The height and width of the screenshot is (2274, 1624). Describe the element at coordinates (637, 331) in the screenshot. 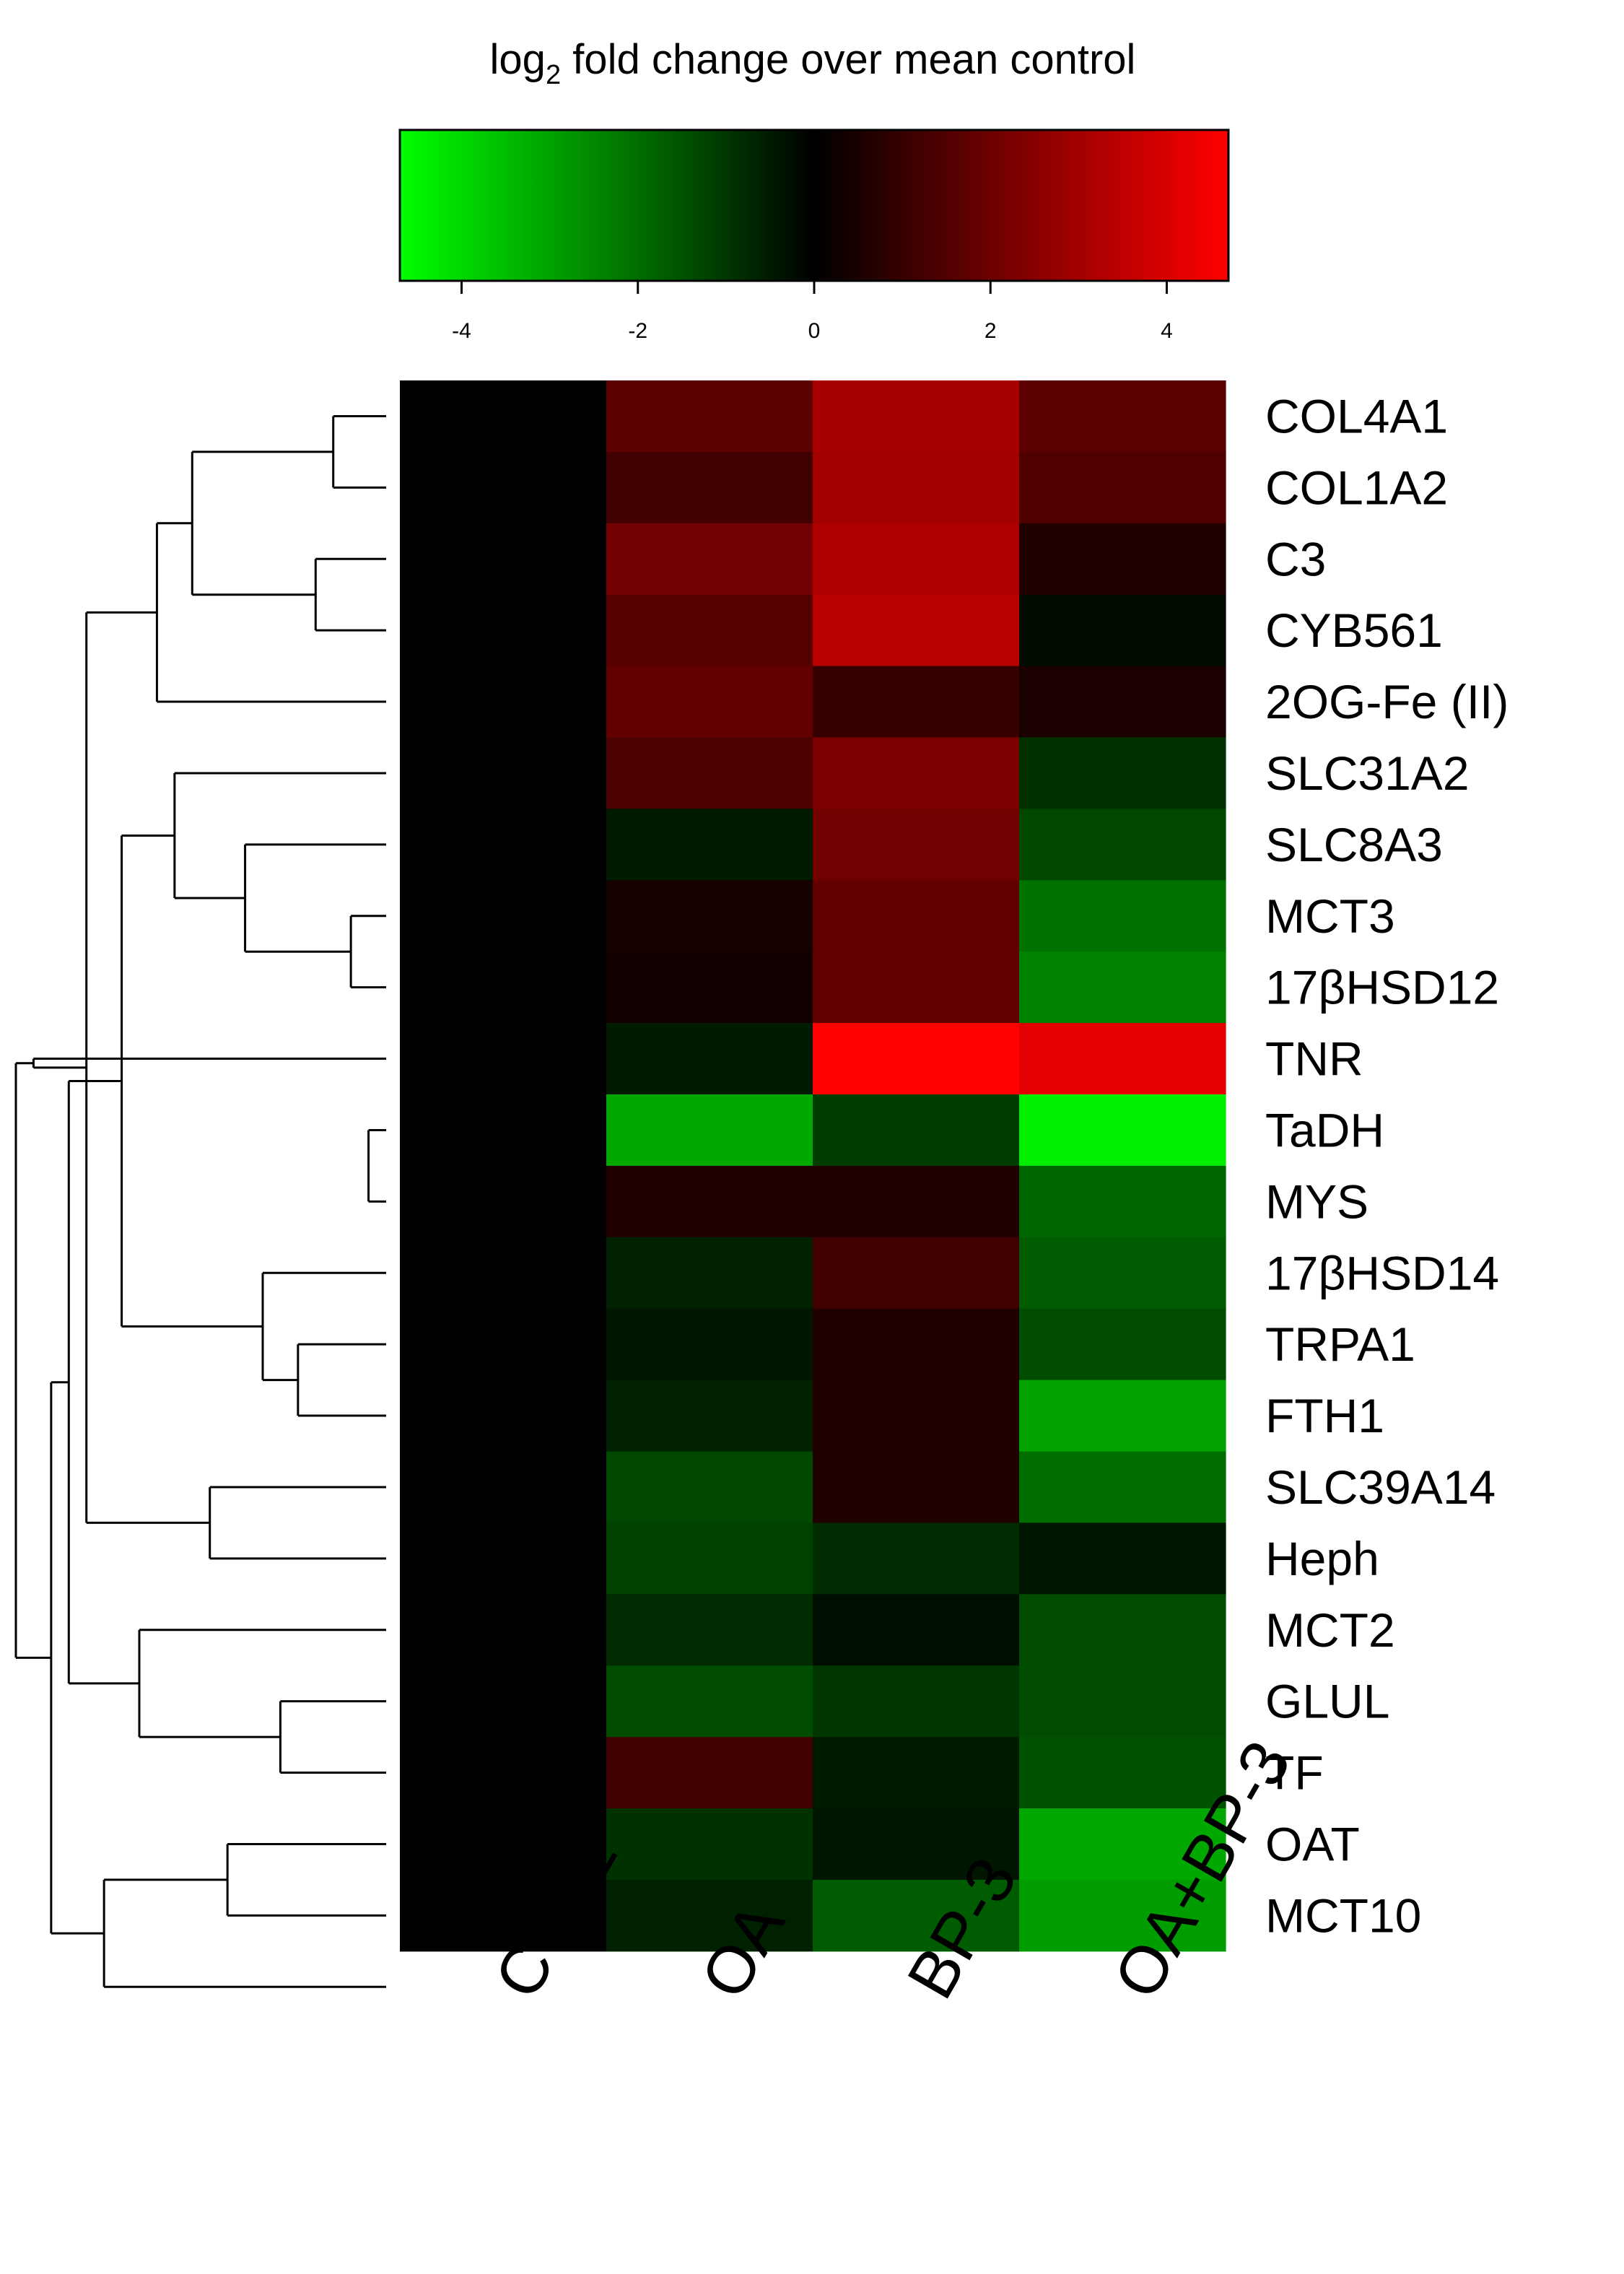

I see `color-key-tick-label: -2` at that location.